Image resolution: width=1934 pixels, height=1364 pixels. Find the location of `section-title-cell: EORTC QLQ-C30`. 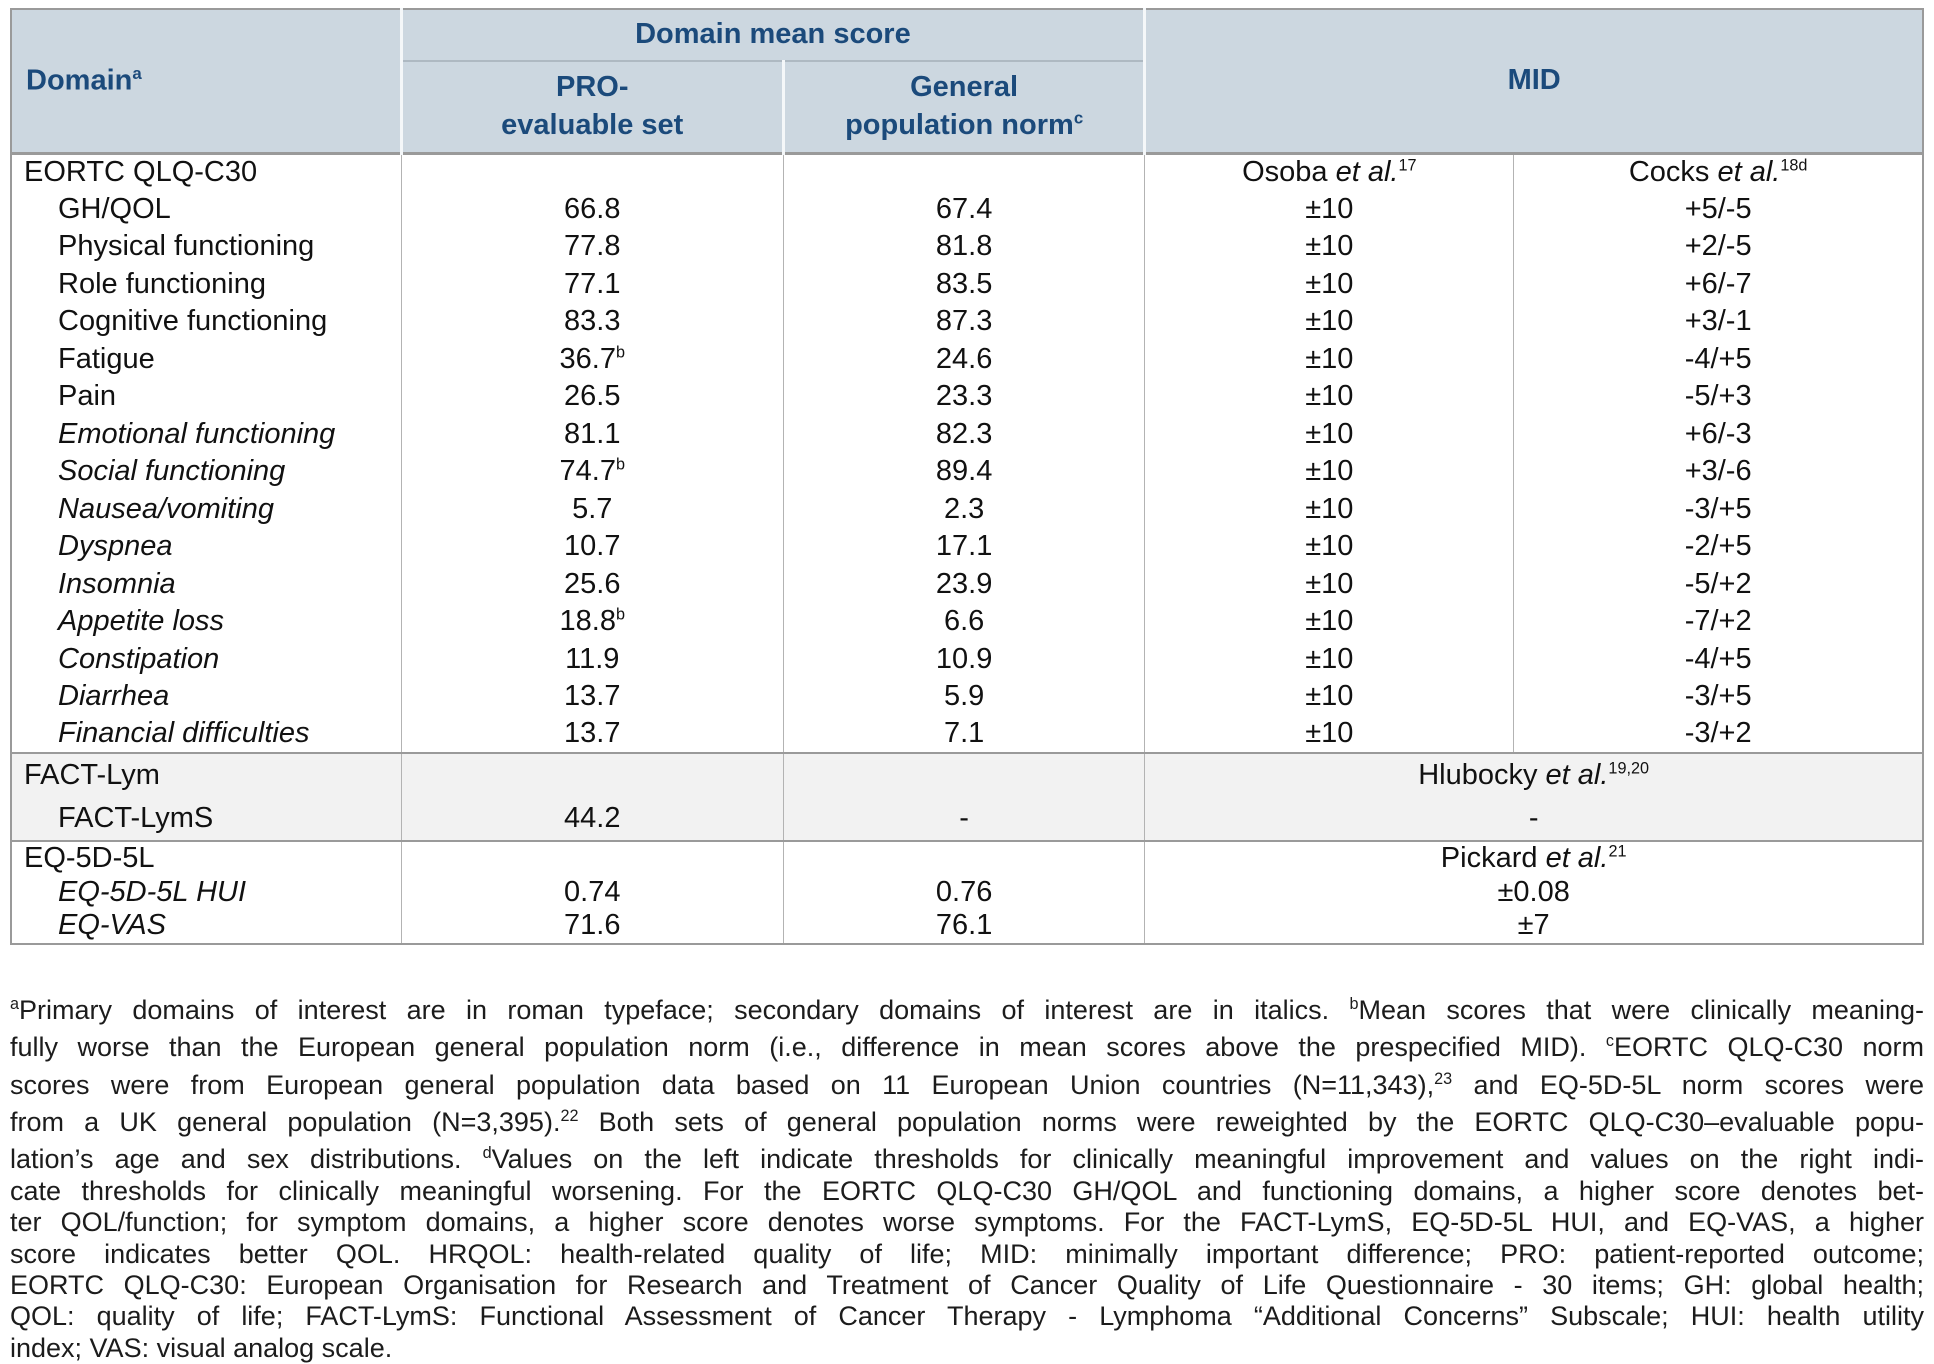

section-title-cell: EORTC QLQ-C30 is located at coordinates (206, 172).